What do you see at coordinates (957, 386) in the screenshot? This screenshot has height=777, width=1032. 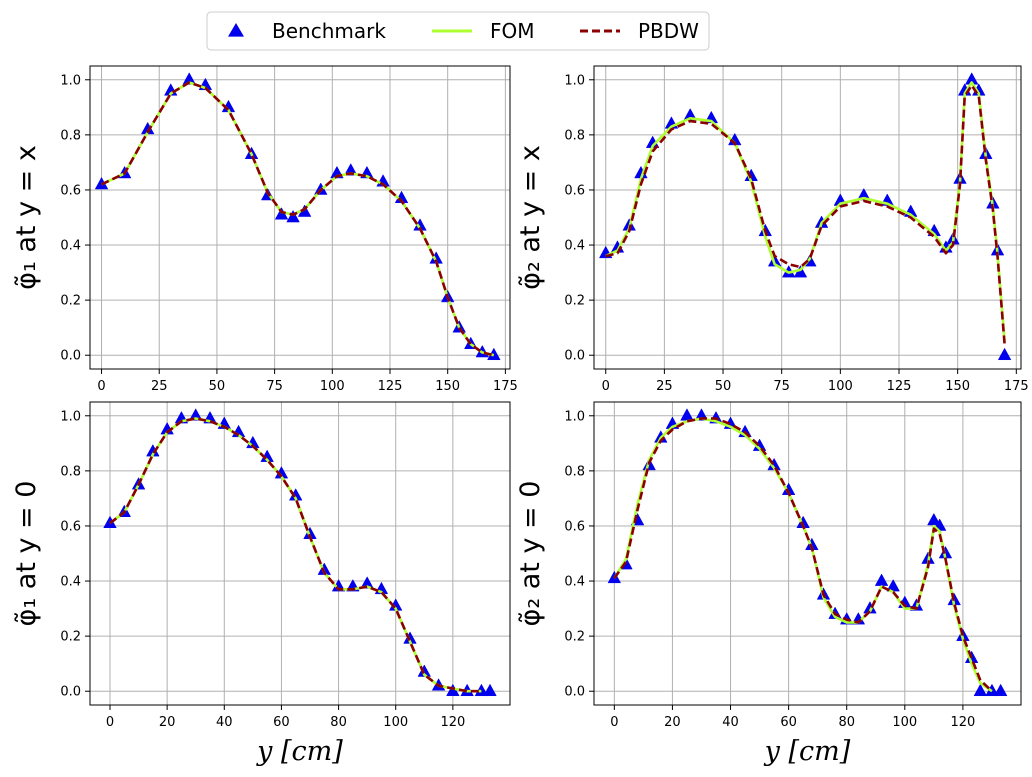 I see `x-tick-label: 150` at bounding box center [957, 386].